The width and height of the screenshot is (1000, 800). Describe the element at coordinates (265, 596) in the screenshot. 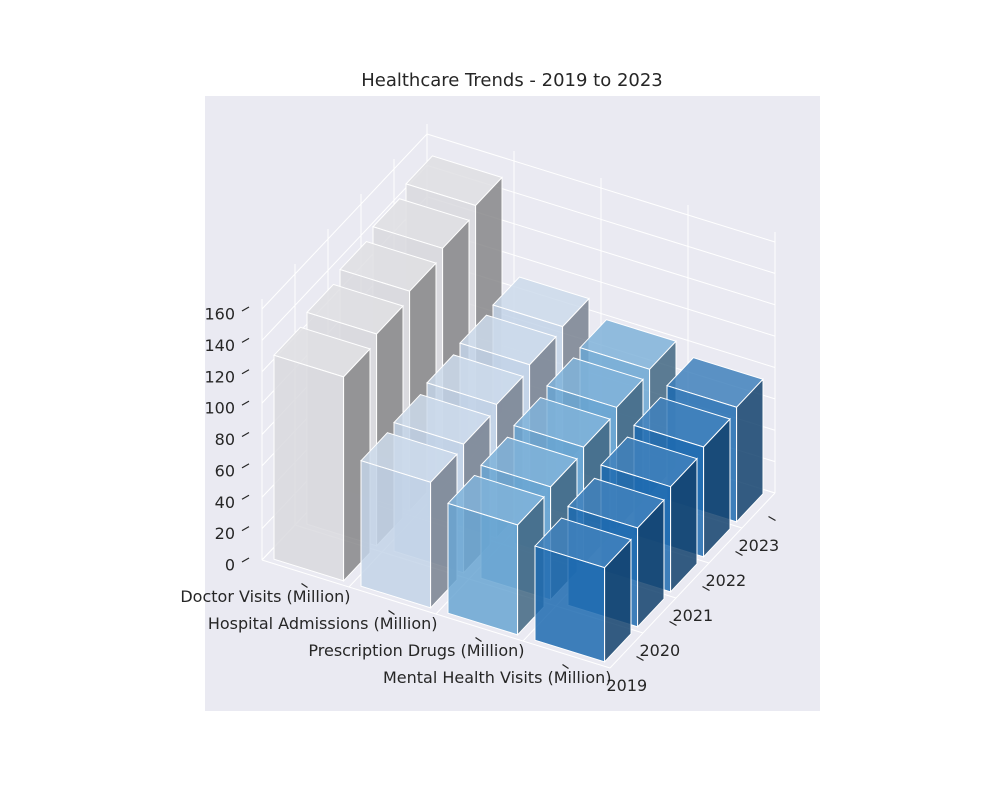

I see `x-tick-label: Doctor Visits (Million)` at that location.